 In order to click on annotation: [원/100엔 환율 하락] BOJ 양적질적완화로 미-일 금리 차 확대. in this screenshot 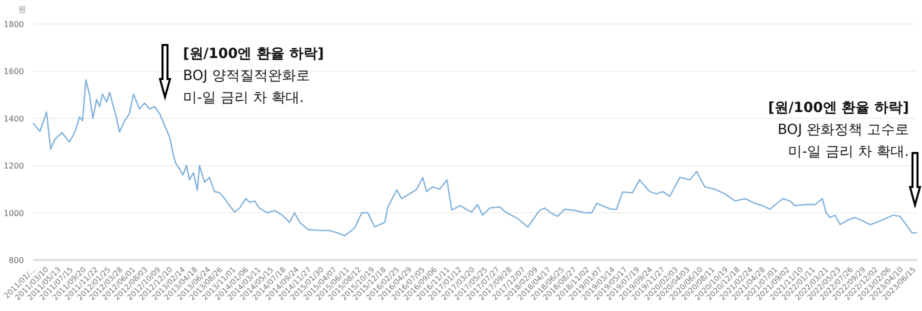, I will do `click(253, 76)`.